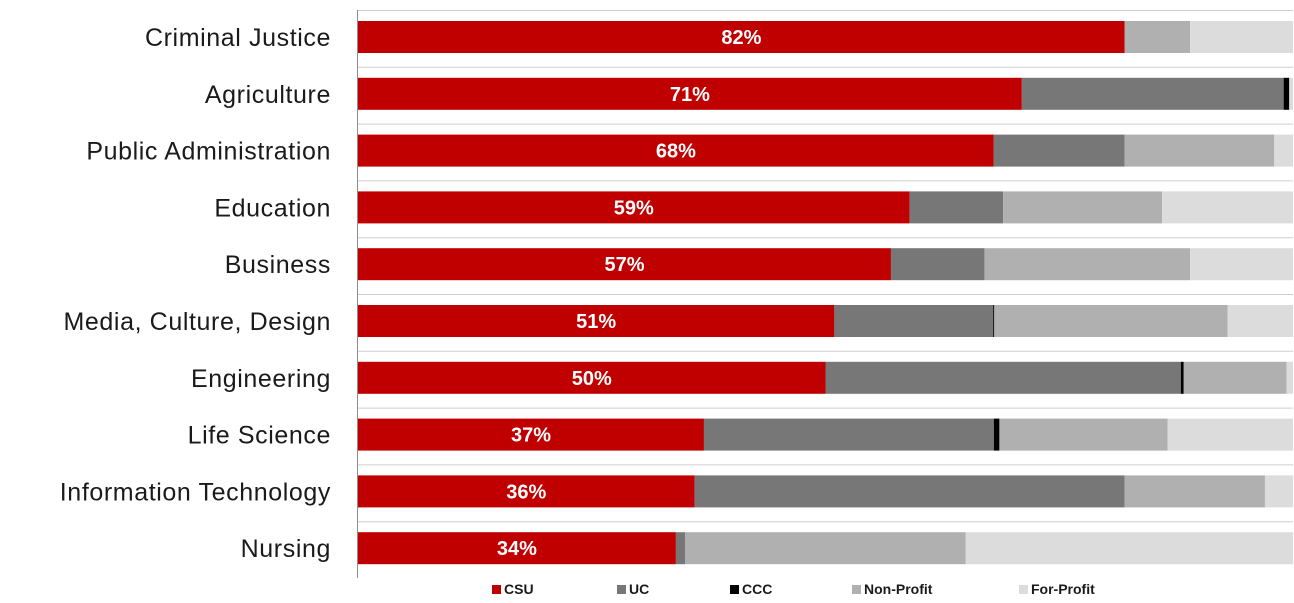  I want to click on legend-item-csu: CSU, so click(513, 589).